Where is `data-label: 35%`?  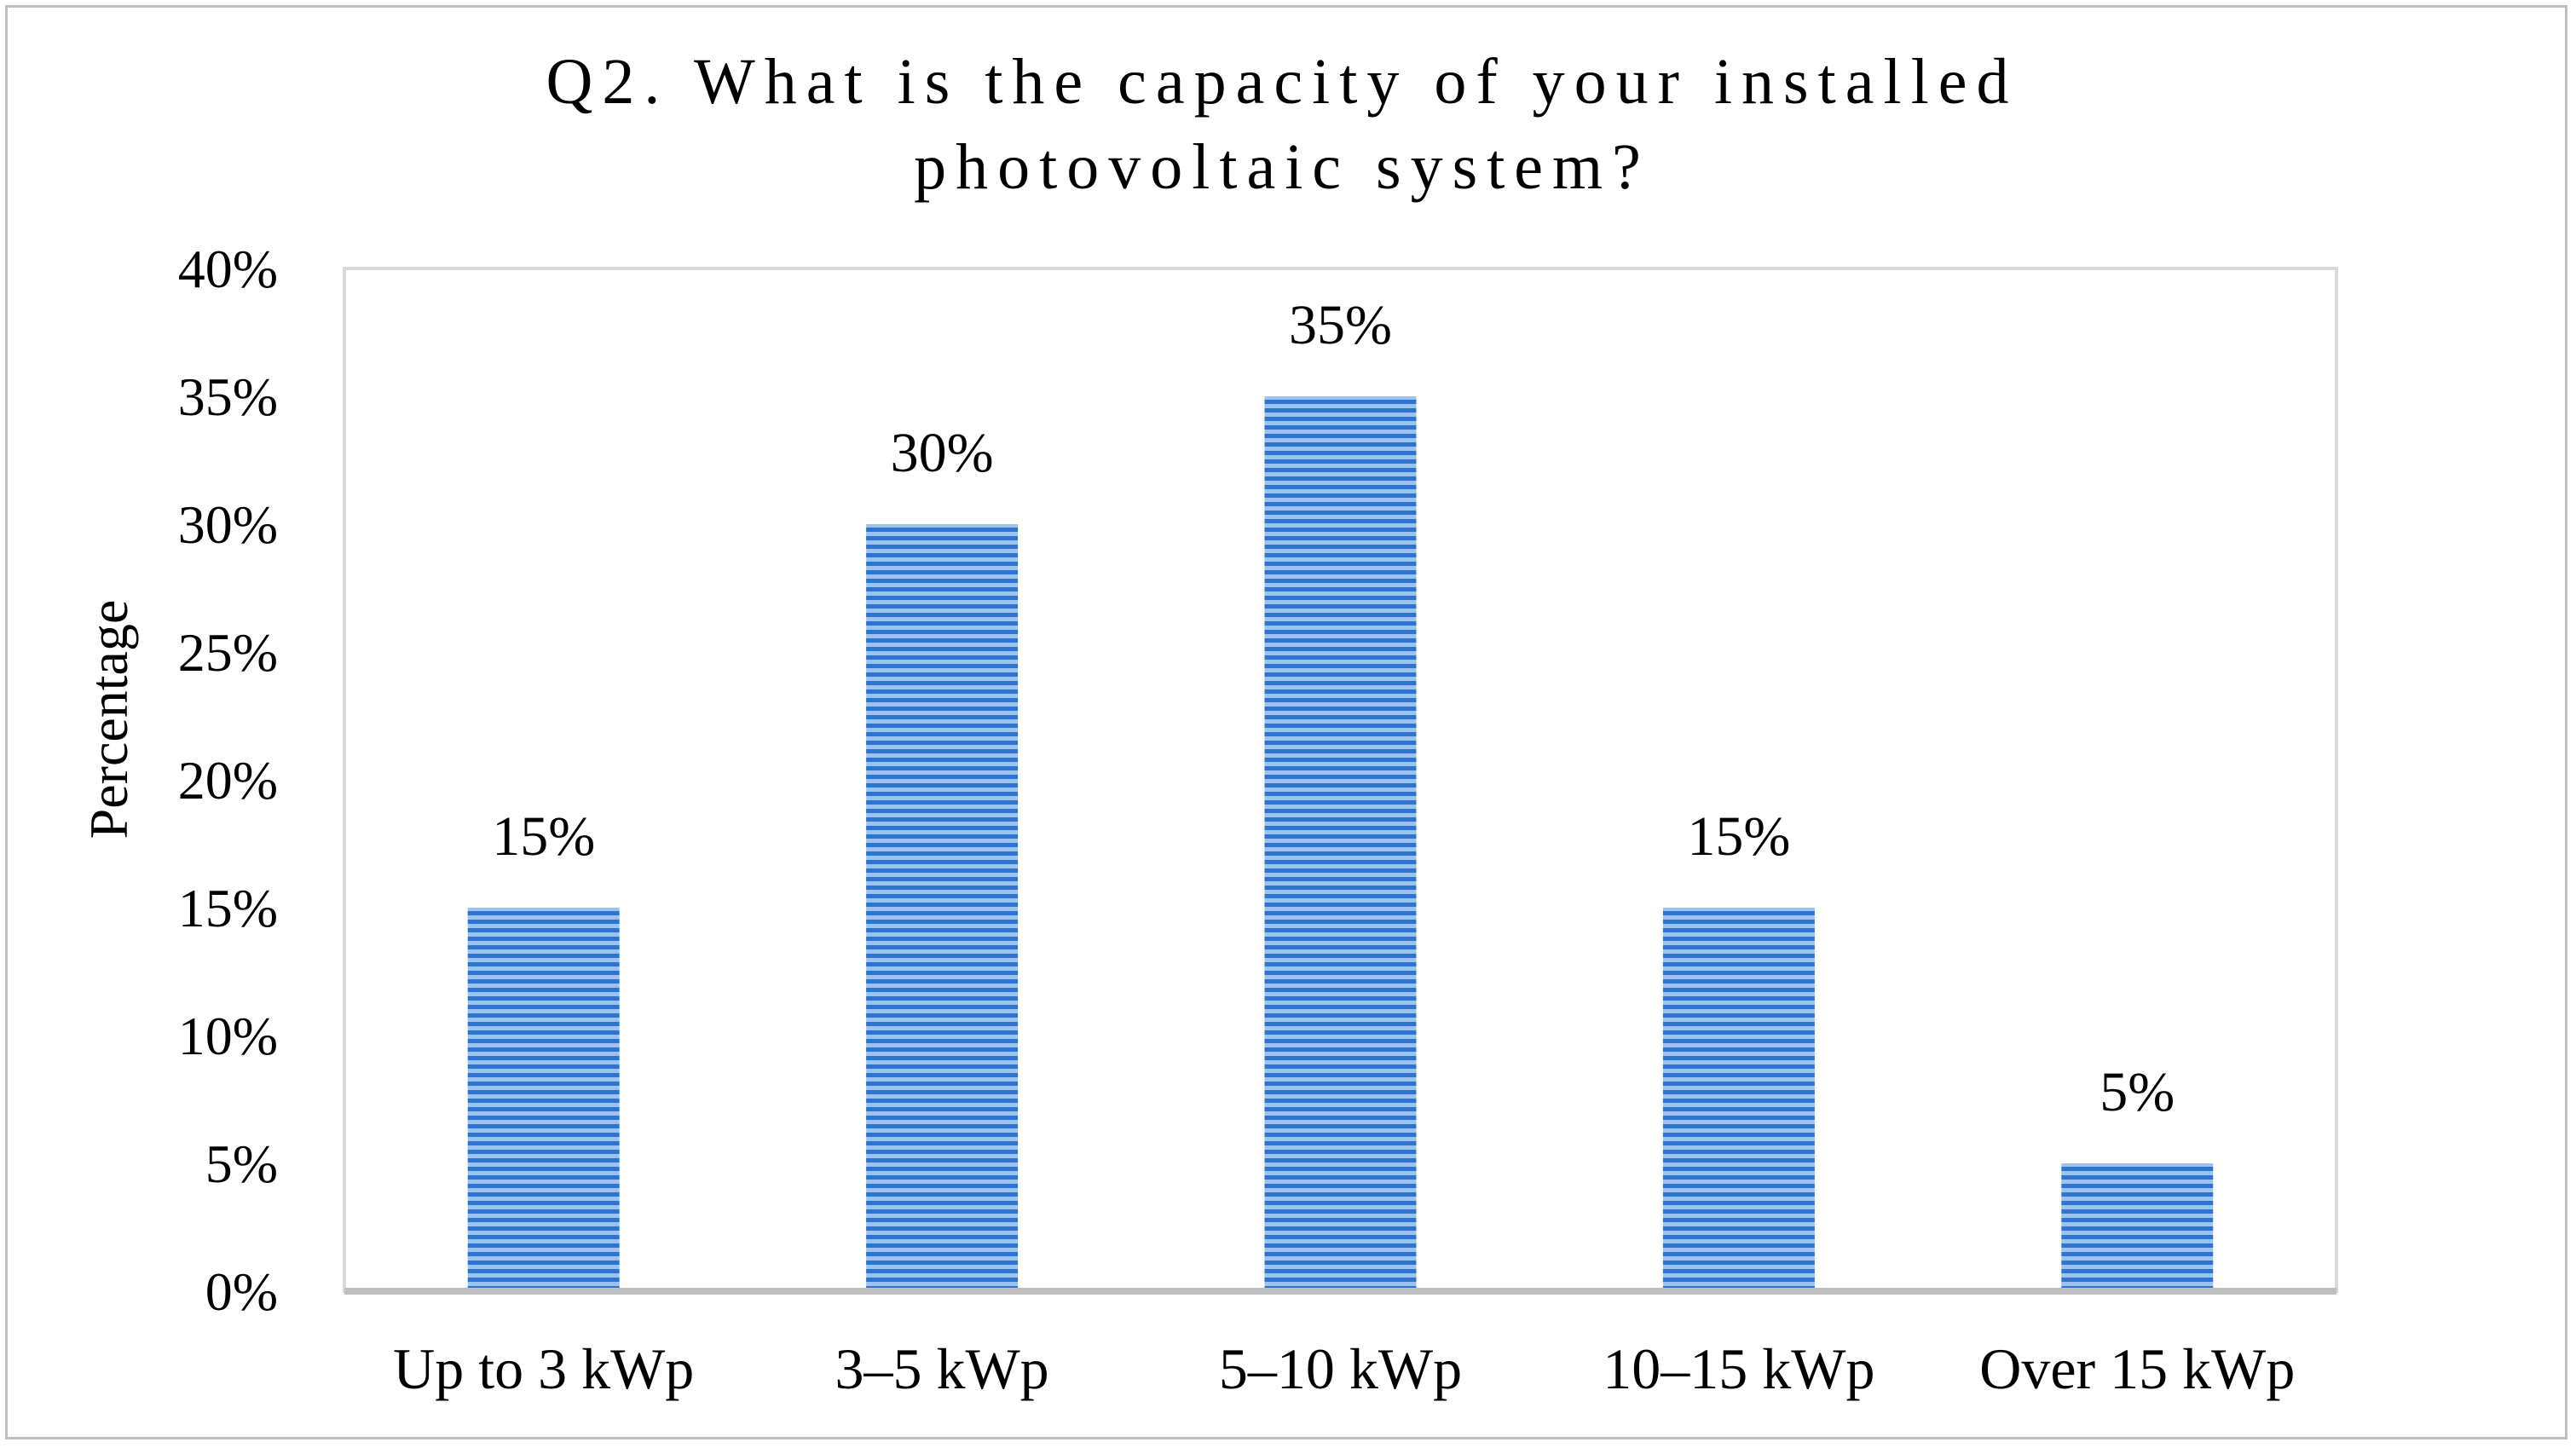 data-label: 35% is located at coordinates (1340, 325).